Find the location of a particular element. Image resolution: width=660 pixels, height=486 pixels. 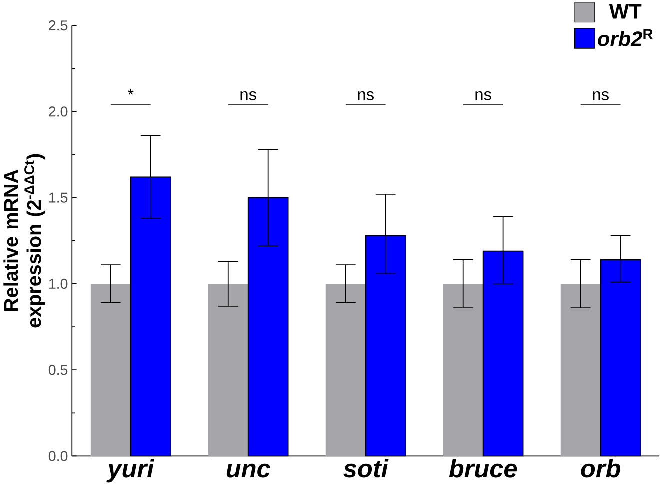

y-tick-label: 0.5 is located at coordinates (58, 370).